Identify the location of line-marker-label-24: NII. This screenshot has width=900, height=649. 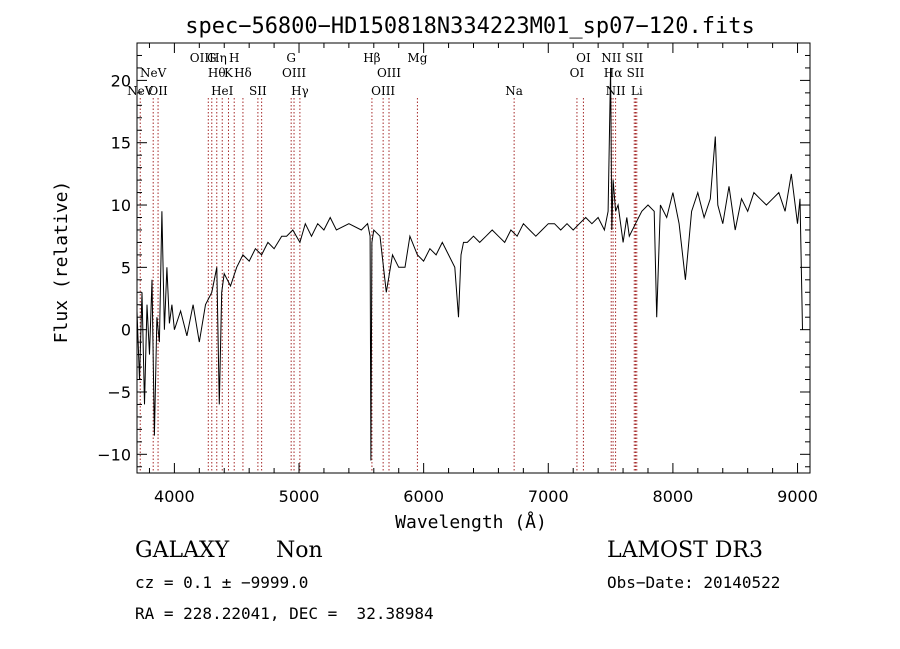
(616, 91).